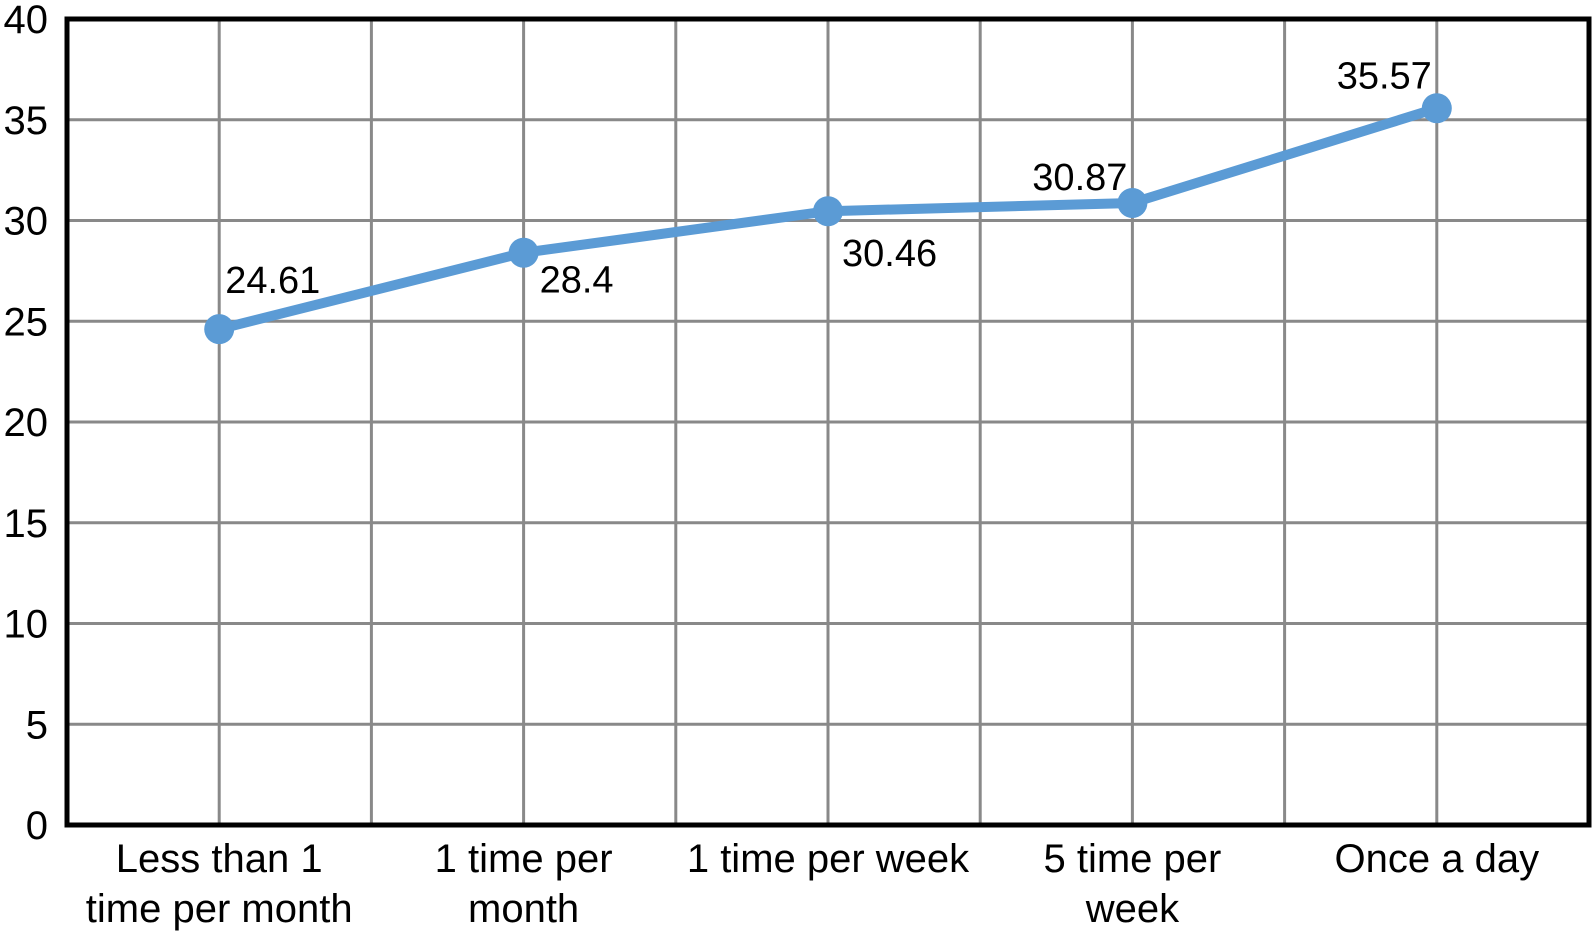 The height and width of the screenshot is (940, 1593). Describe the element at coordinates (1437, 859) in the screenshot. I see `x-tick-label: Once a day` at that location.